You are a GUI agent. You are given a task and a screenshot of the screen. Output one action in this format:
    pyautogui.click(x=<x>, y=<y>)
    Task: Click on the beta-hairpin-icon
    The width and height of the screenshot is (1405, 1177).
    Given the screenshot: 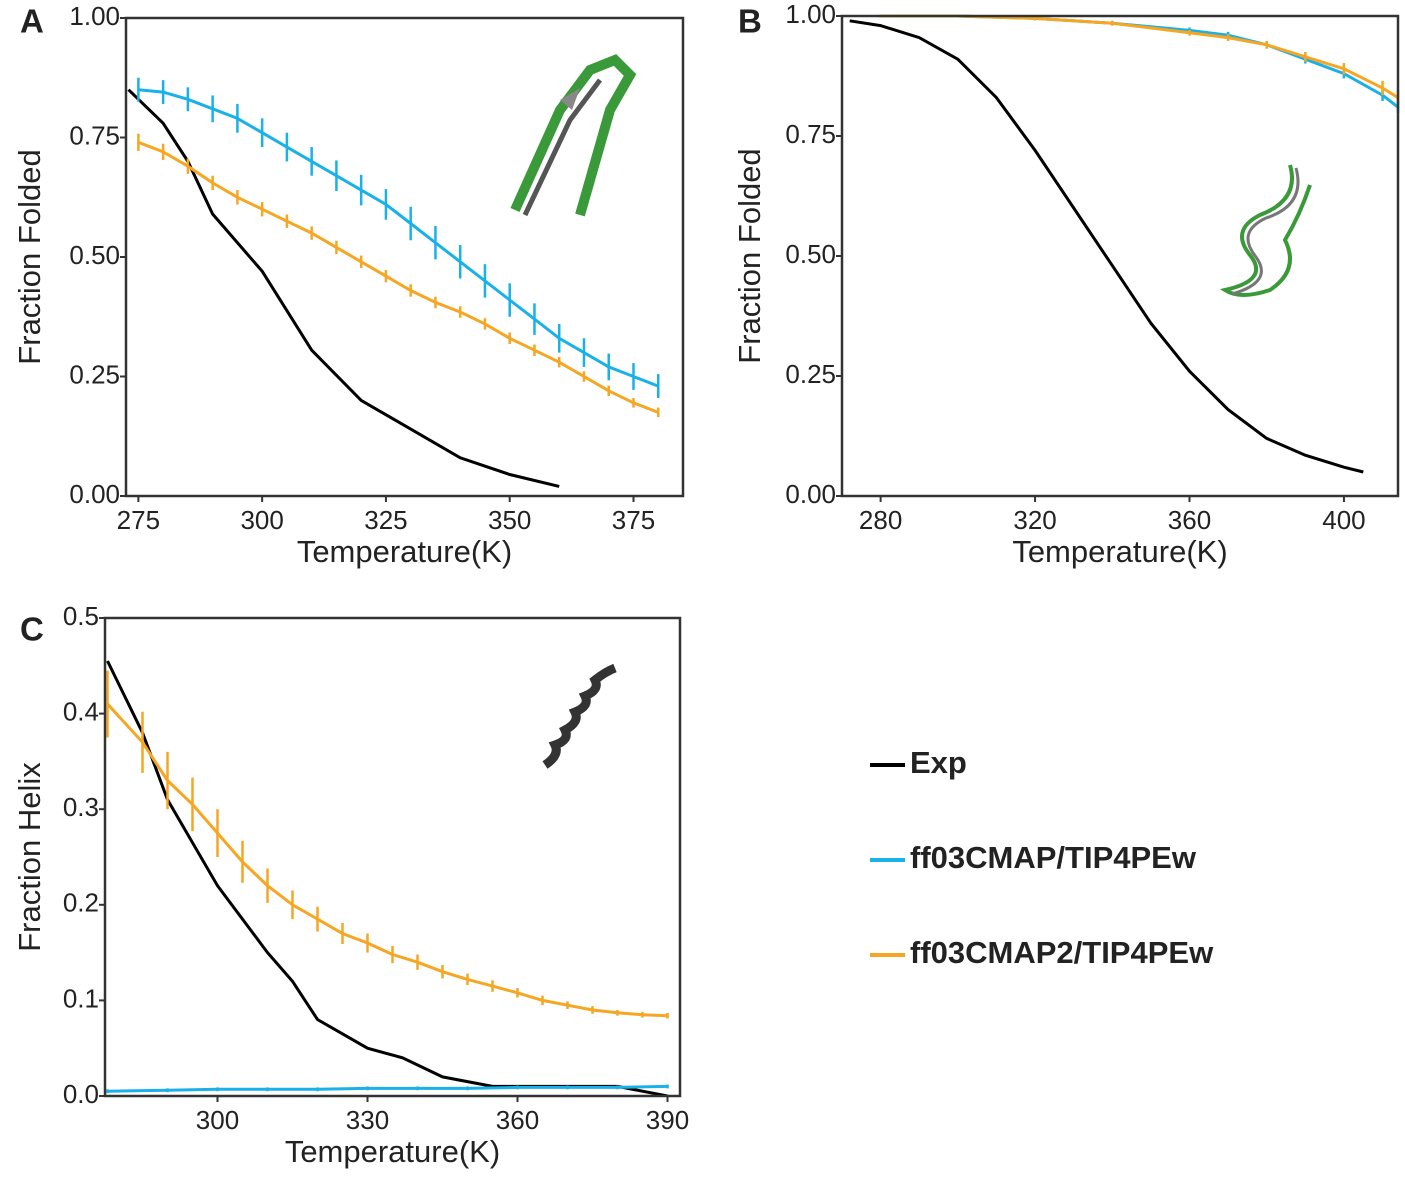 What is the action you would take?
    pyautogui.click(x=573, y=135)
    